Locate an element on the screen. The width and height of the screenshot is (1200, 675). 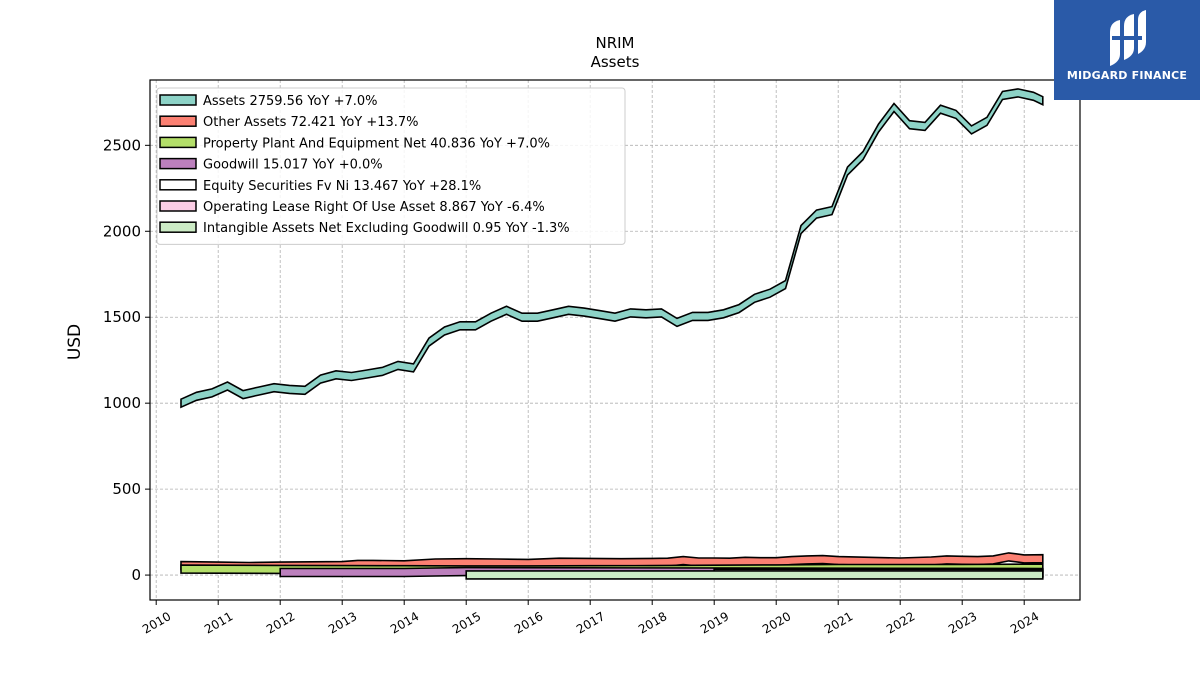
y-tick-label: 1500 is located at coordinates (122, 317).